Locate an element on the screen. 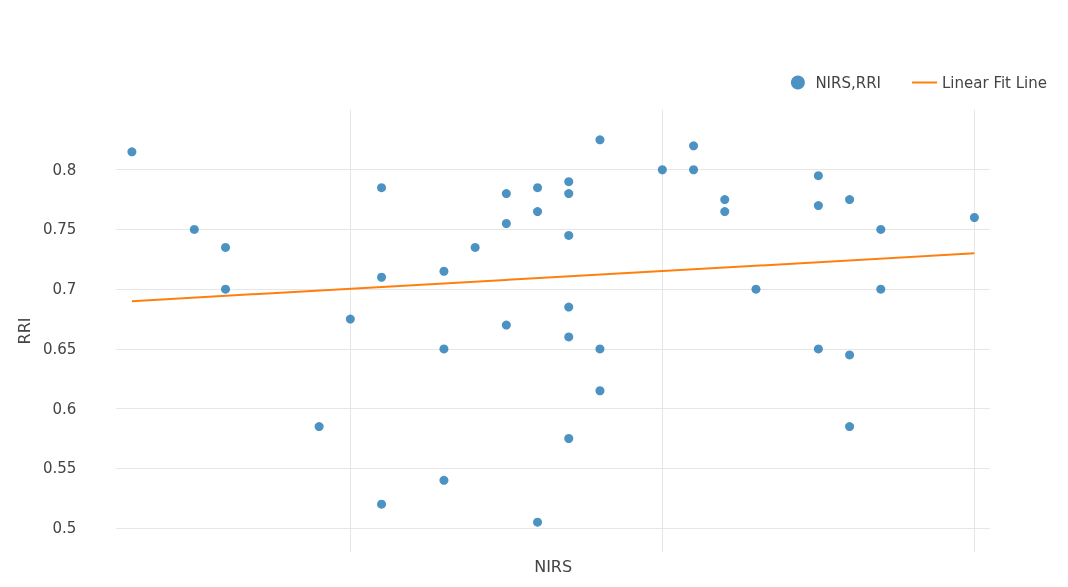 This screenshot has height=587, width=1068. y-tick-label: 0.6 is located at coordinates (64, 408).